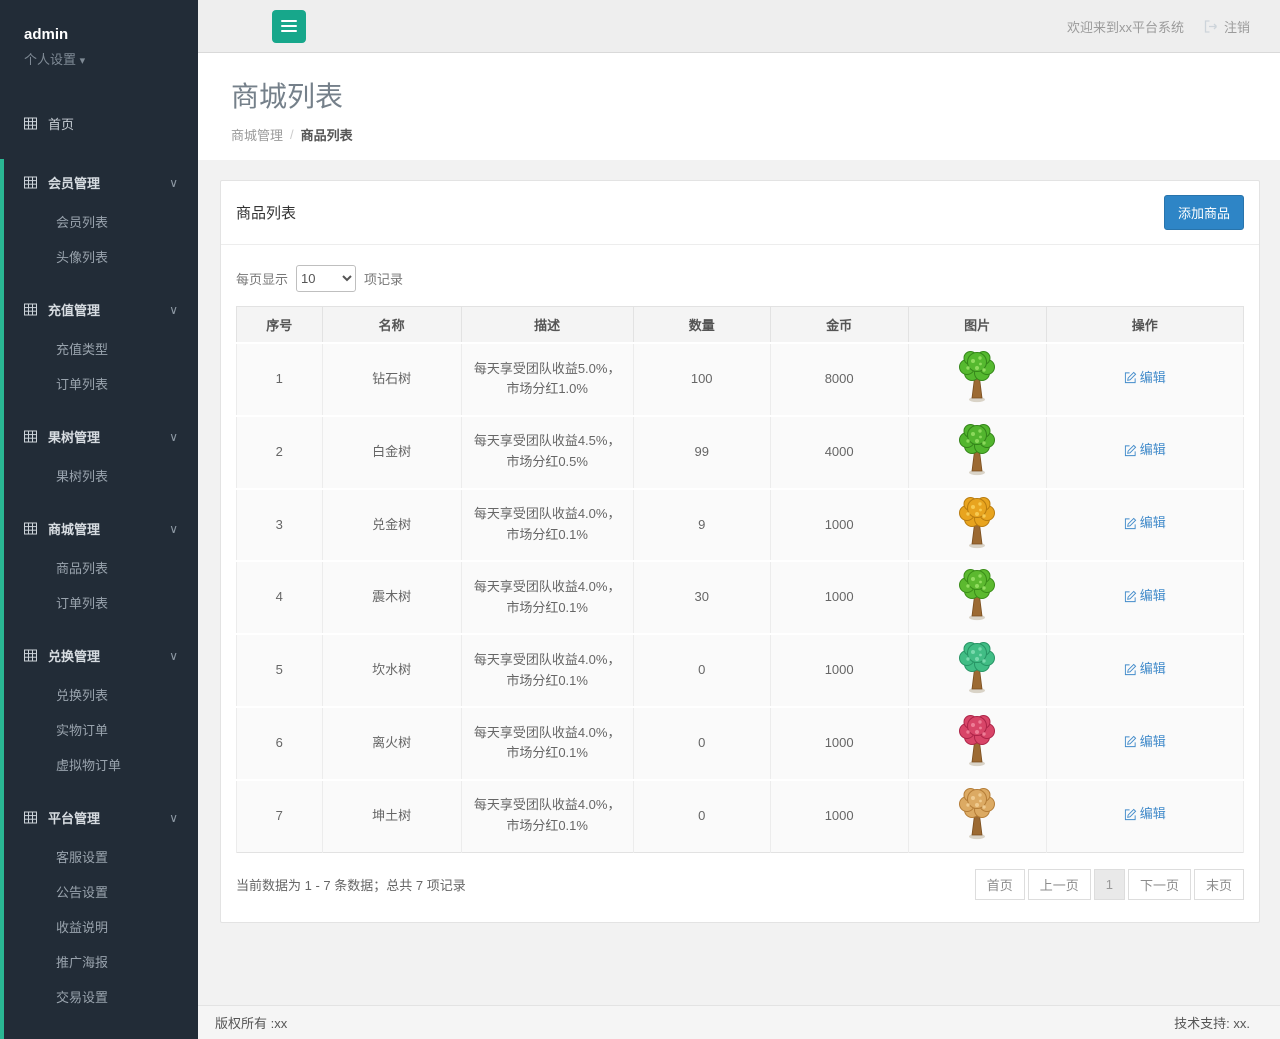  I want to click on table-row: 2 白金树 每天享受团队收益4.5%，市场分红0.5% 99 4000 编辑, so click(740, 451).